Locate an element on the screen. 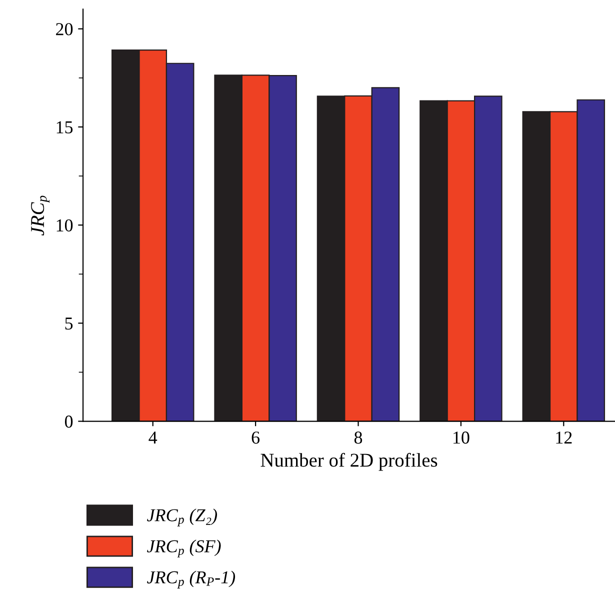 The image size is (615, 615). y-tick-label: 15 is located at coordinates (64, 127).